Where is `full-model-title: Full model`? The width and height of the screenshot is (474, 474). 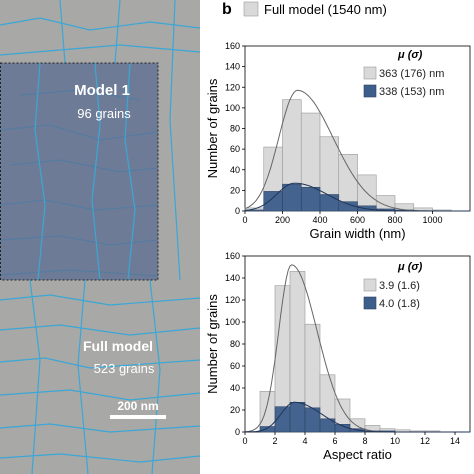 full-model-title: Full model is located at coordinates (118, 346).